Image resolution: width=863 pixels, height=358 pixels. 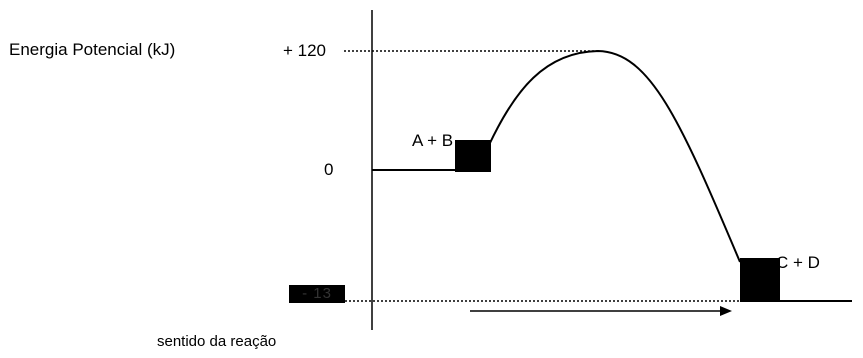 What do you see at coordinates (760, 280) in the screenshot?
I see `products-block` at bounding box center [760, 280].